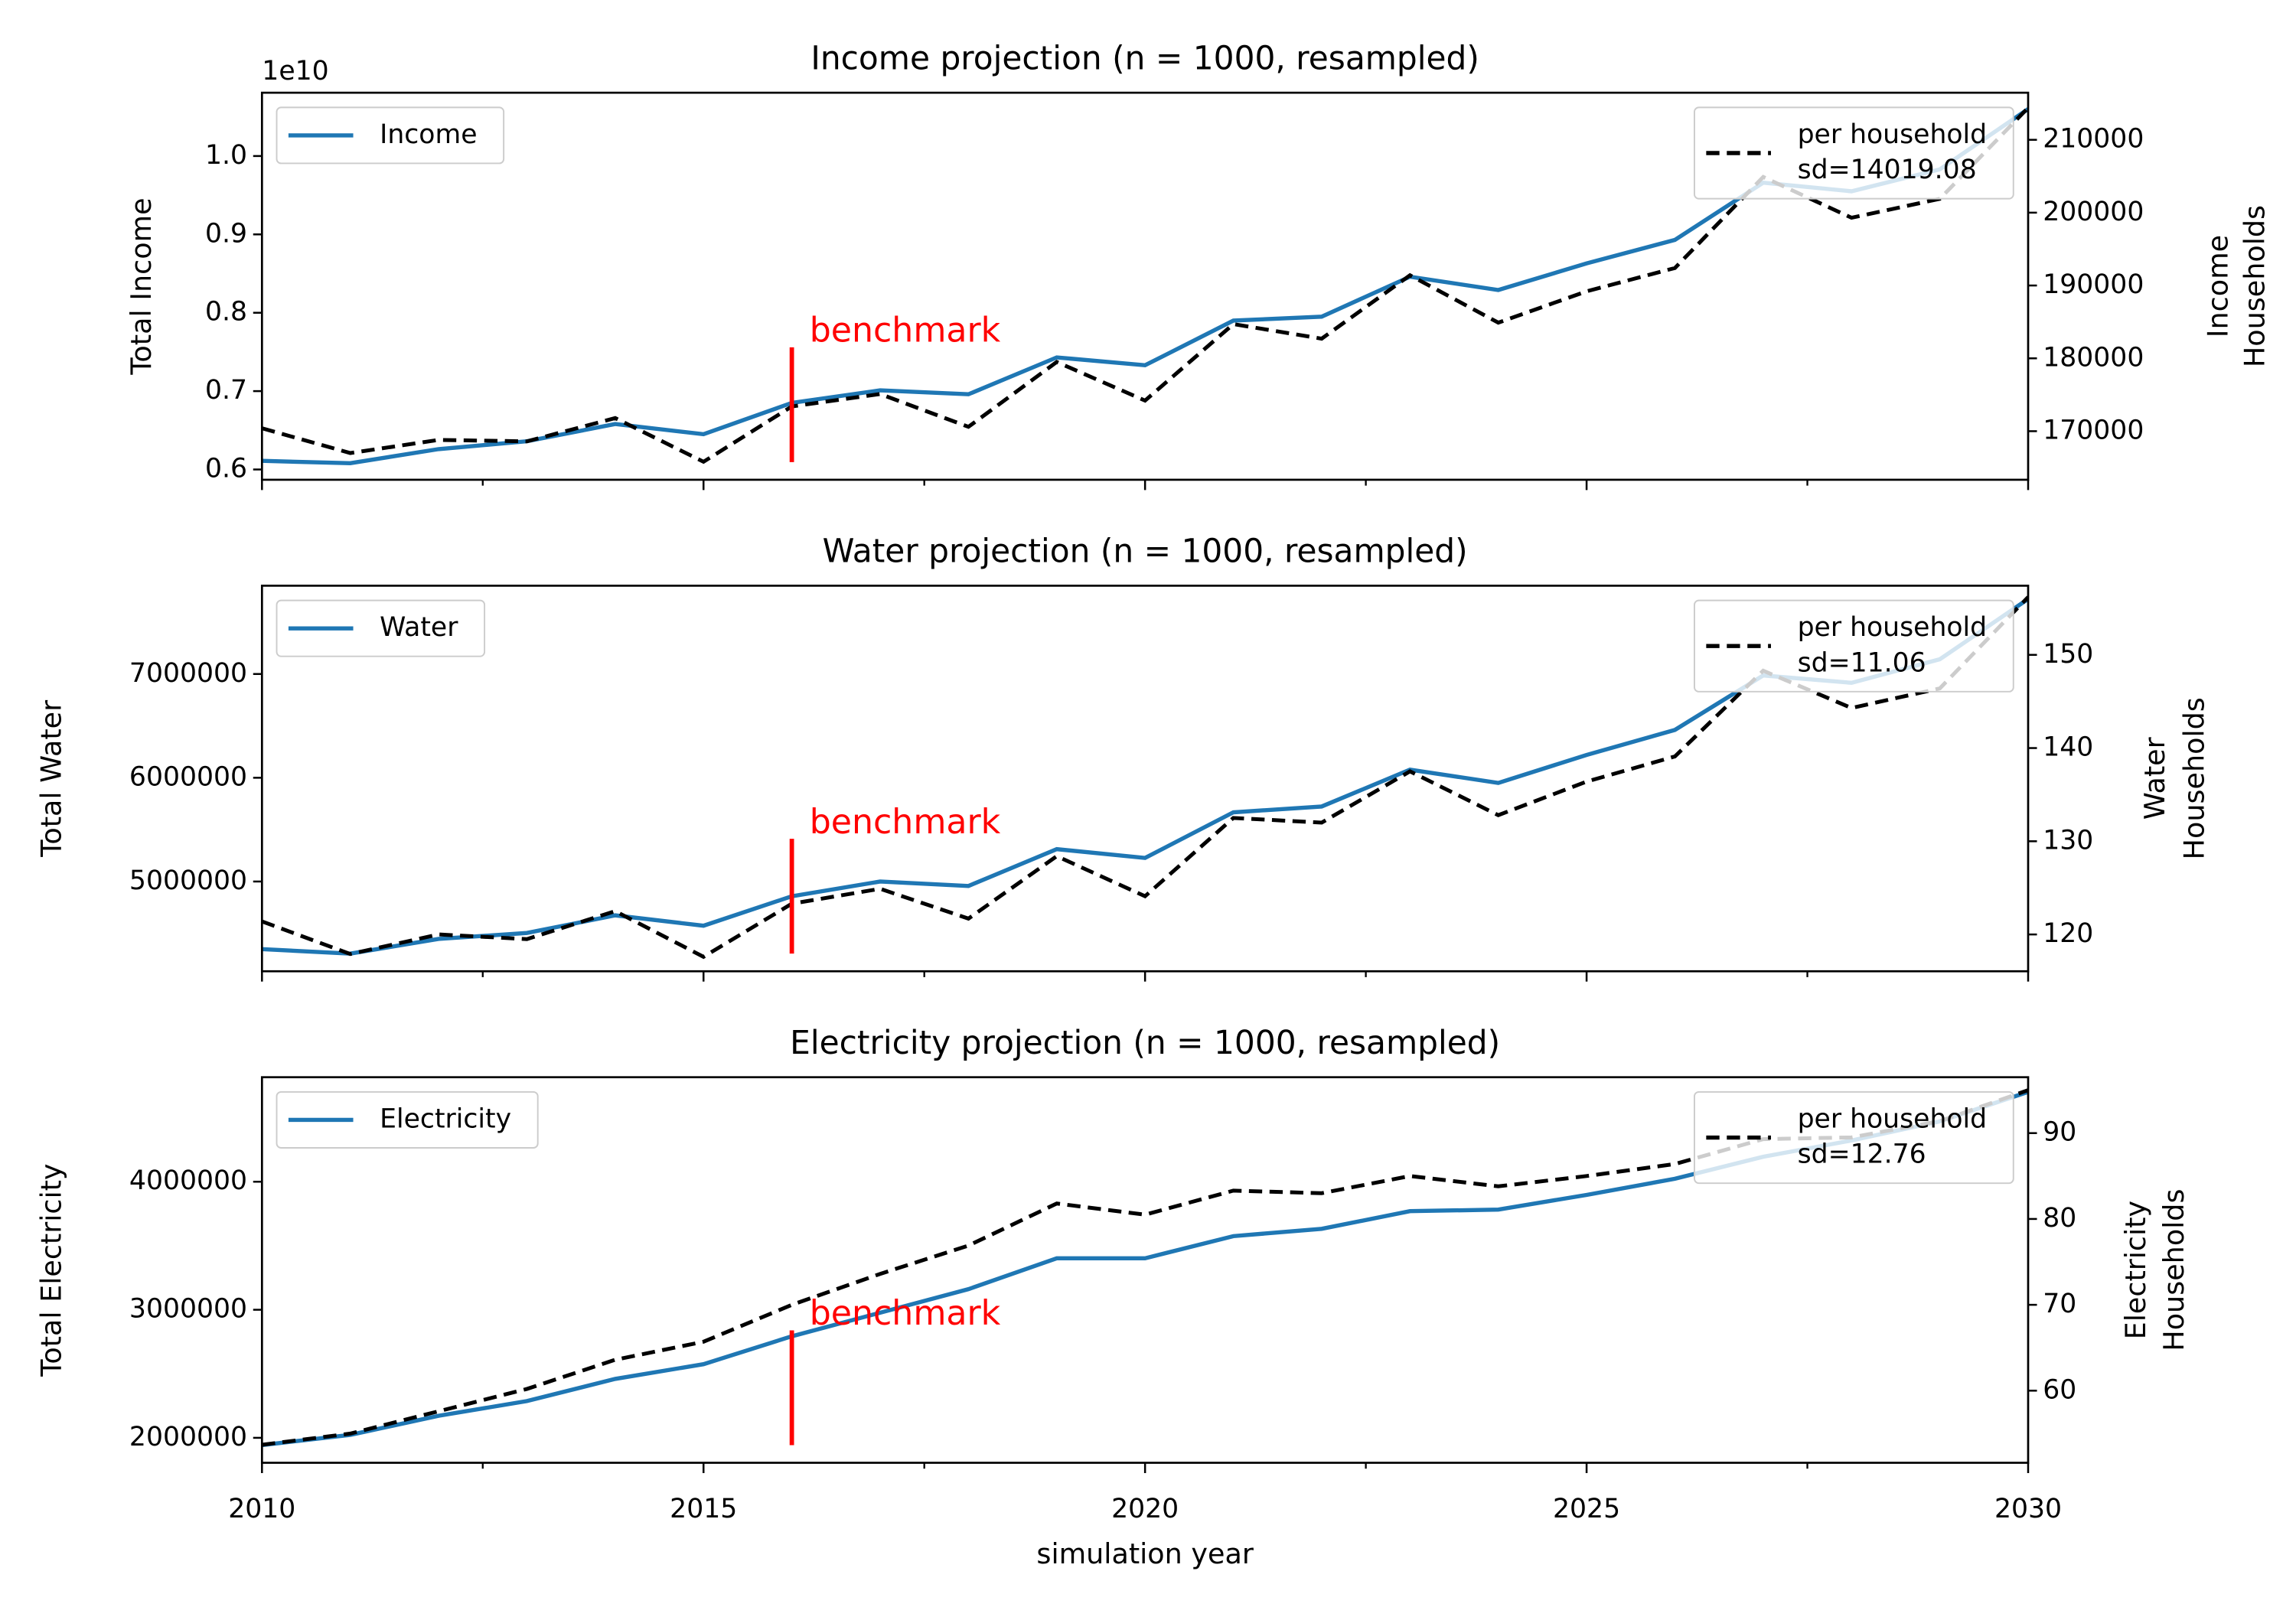  Describe the element at coordinates (419, 627) in the screenshot. I see `legend-label: Water` at that location.